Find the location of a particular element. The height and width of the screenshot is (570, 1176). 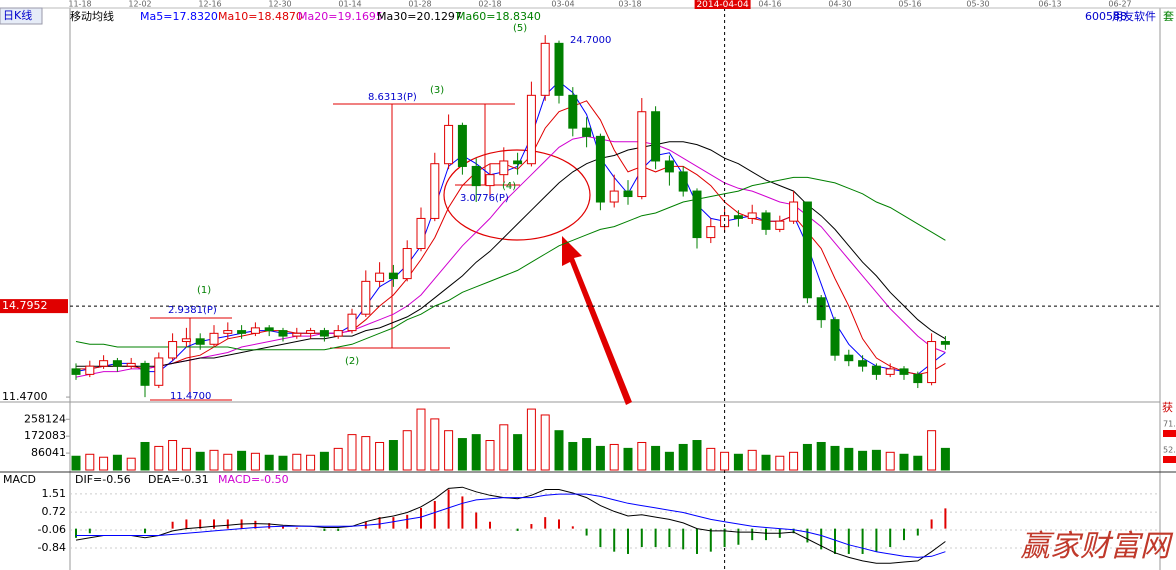

date-label: 03-04 is located at coordinates (562, 4).